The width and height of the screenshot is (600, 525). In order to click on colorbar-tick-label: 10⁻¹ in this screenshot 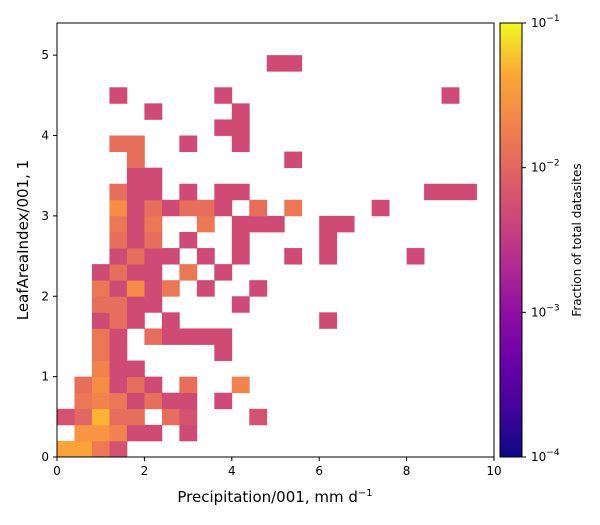, I will do `click(545, 22)`.